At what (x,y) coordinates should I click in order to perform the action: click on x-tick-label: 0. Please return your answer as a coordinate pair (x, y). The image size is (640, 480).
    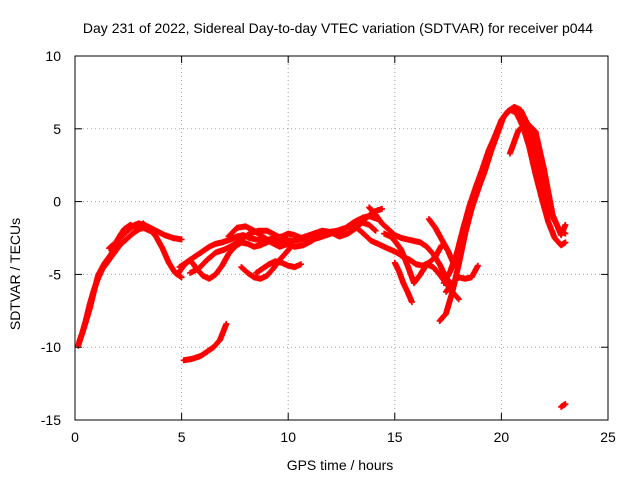
    Looking at the image, I should click on (75, 437).